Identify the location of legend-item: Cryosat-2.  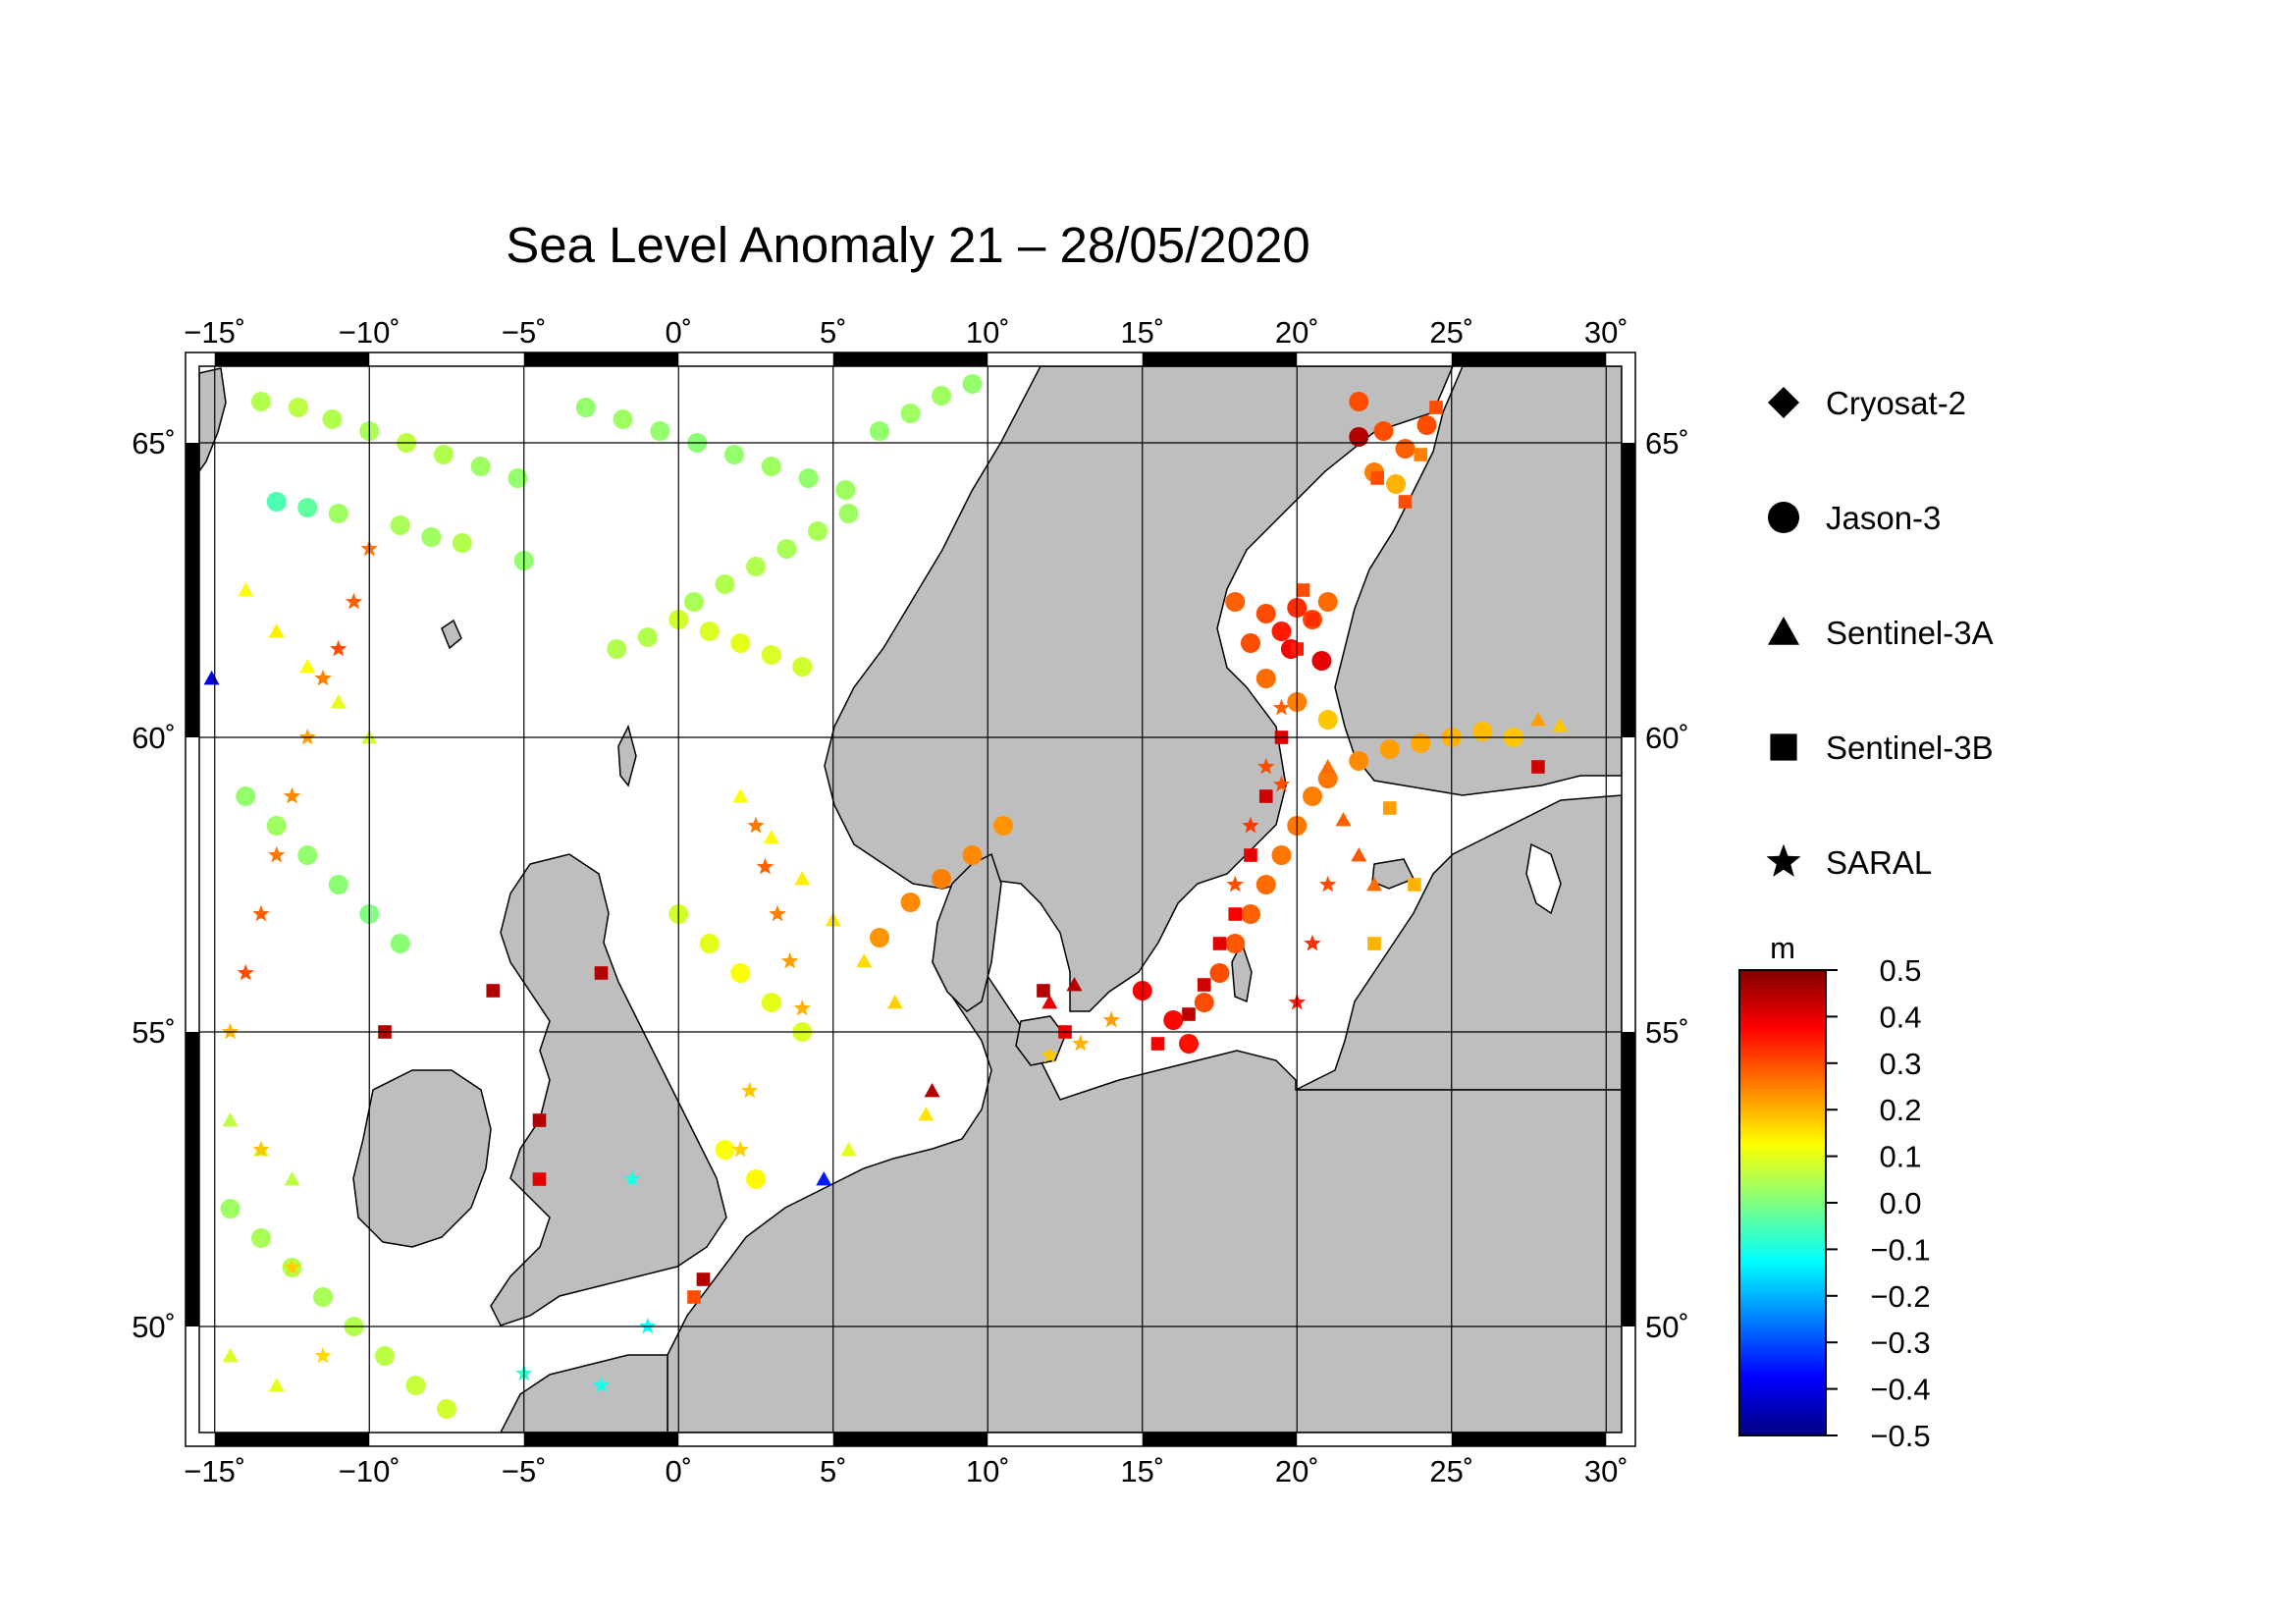
(1867, 403).